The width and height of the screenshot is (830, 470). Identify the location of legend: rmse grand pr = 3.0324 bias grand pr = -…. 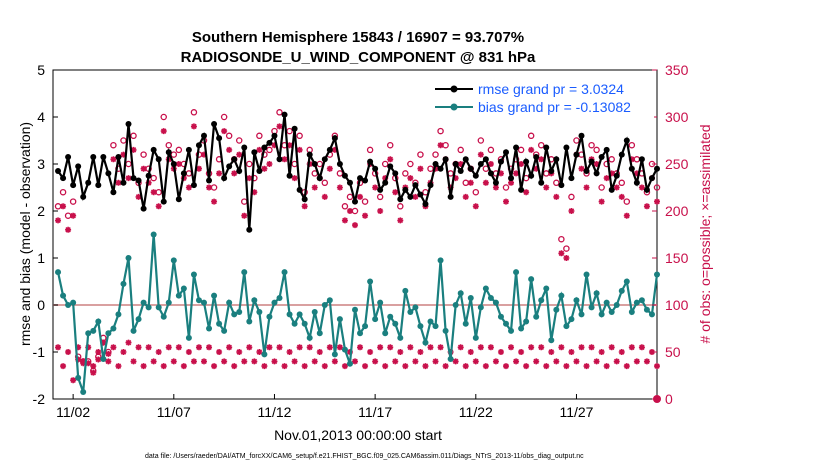
(543, 98).